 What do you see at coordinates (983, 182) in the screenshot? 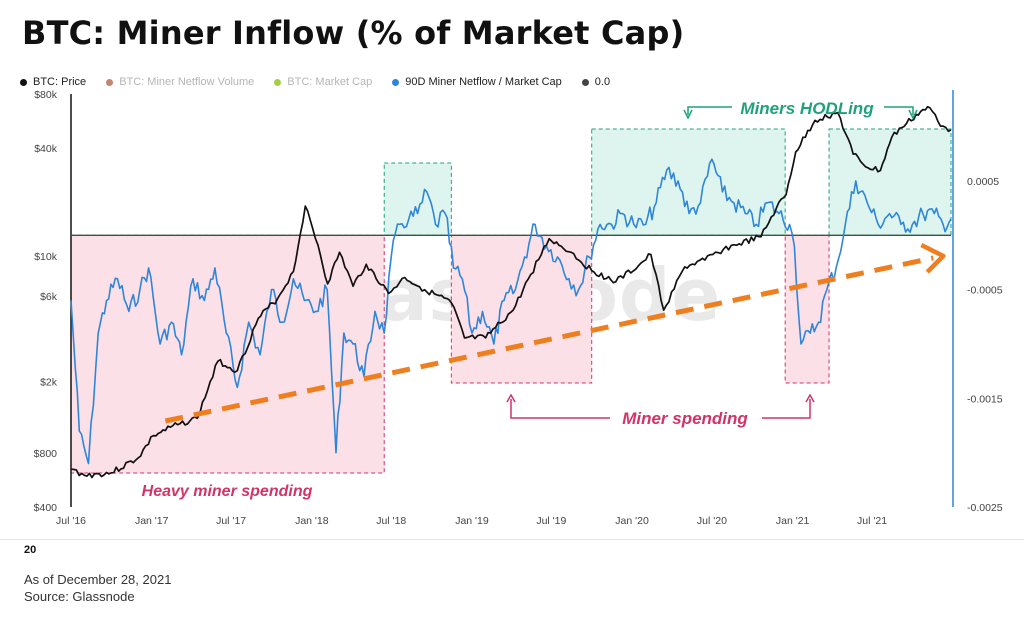
I see `right-tick-label: 0.0005` at bounding box center [983, 182].